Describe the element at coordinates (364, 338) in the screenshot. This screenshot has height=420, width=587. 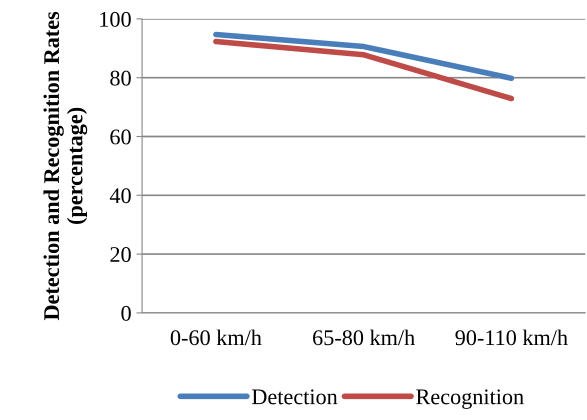
I see `x-tick-label: 65-80 km/h` at that location.